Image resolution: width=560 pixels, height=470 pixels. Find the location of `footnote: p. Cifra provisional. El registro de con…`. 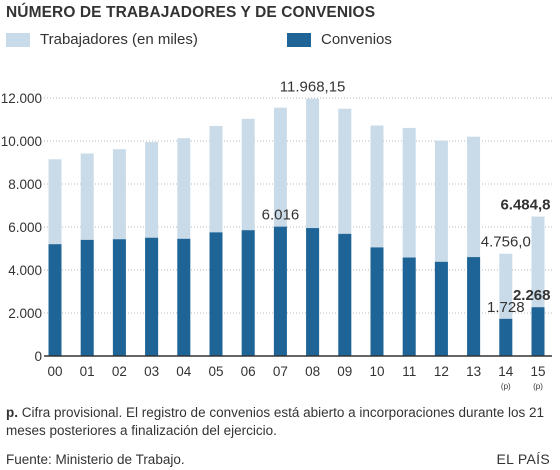

footnote: p. Cifra provisional. El registro de con… is located at coordinates (278, 422).